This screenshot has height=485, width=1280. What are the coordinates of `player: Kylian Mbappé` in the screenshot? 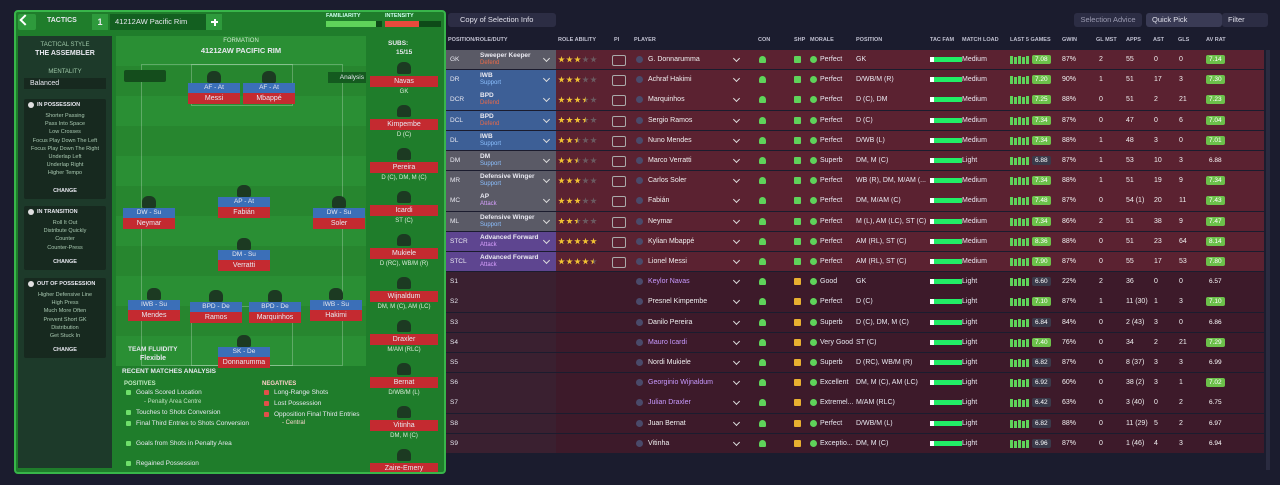 It's located at (671, 241).